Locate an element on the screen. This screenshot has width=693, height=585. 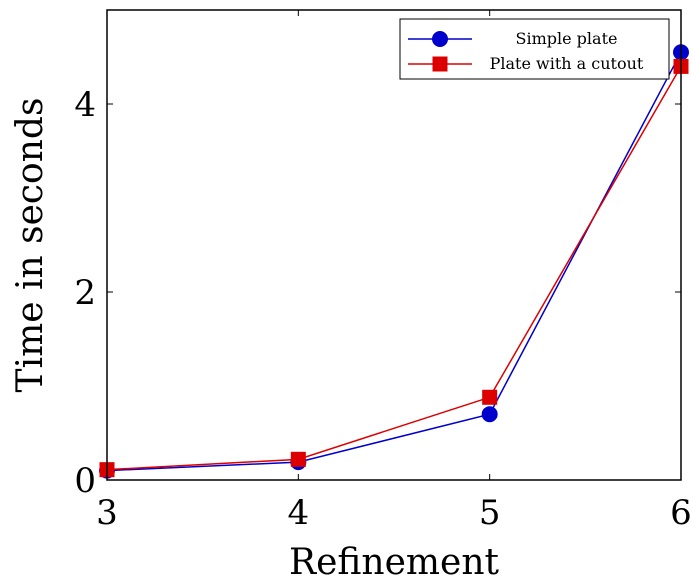
legend-box is located at coordinates (534, 49).